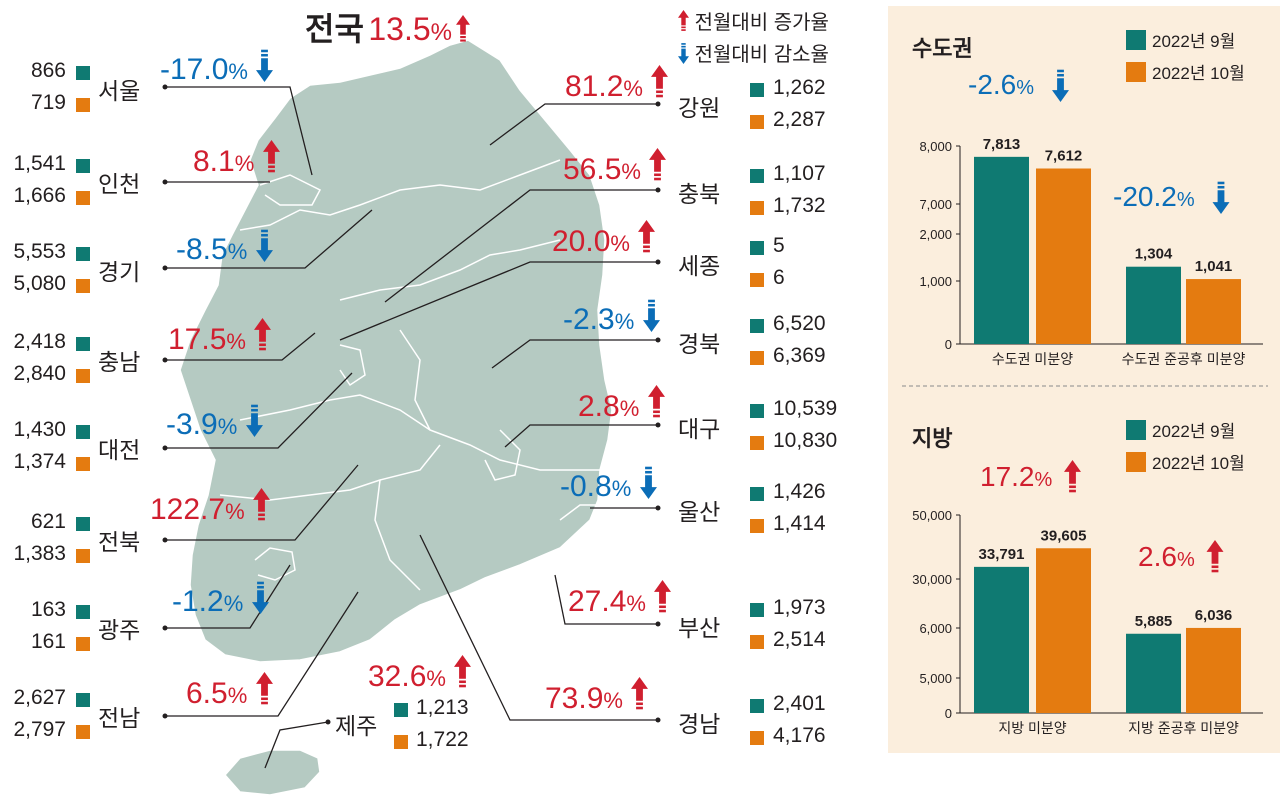 The height and width of the screenshot is (799, 1280). What do you see at coordinates (217, 67) in the screenshot?
I see `change-seoul: -17.0%` at bounding box center [217, 67].